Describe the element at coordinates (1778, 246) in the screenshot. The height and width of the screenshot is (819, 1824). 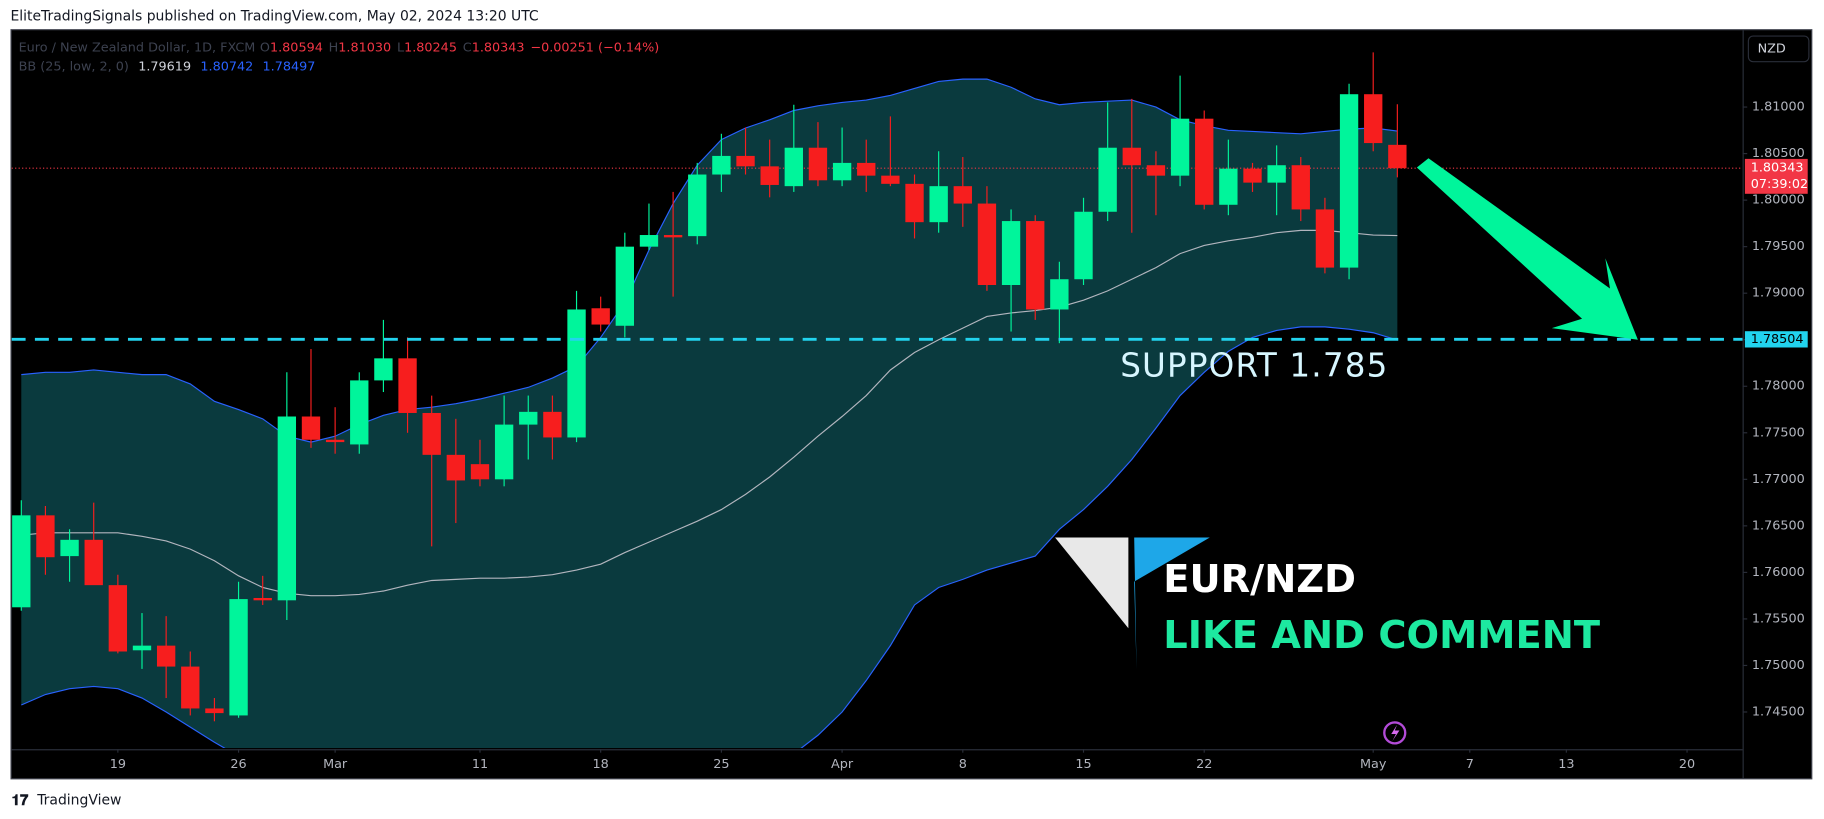
I see `y-tick-label: 1.79500` at that location.